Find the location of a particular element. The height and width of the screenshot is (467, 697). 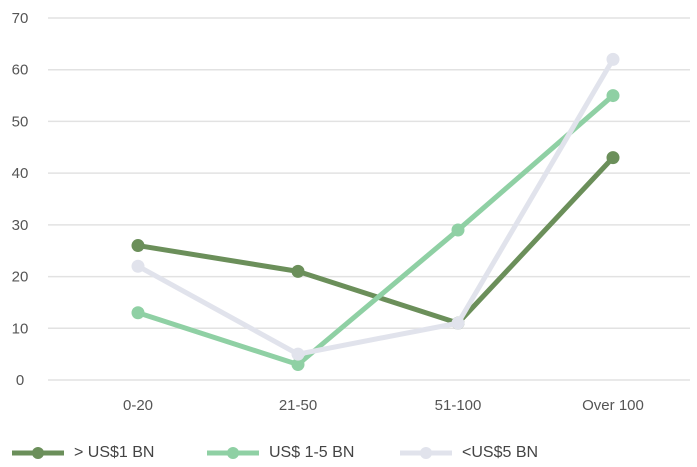

x-tick-label-3: 51-100 is located at coordinates (458, 405).